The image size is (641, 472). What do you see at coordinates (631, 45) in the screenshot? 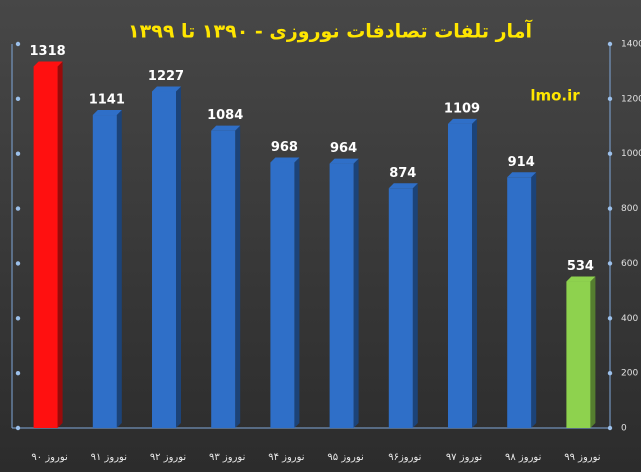
I see `y-tick-label: 1400` at bounding box center [631, 45].